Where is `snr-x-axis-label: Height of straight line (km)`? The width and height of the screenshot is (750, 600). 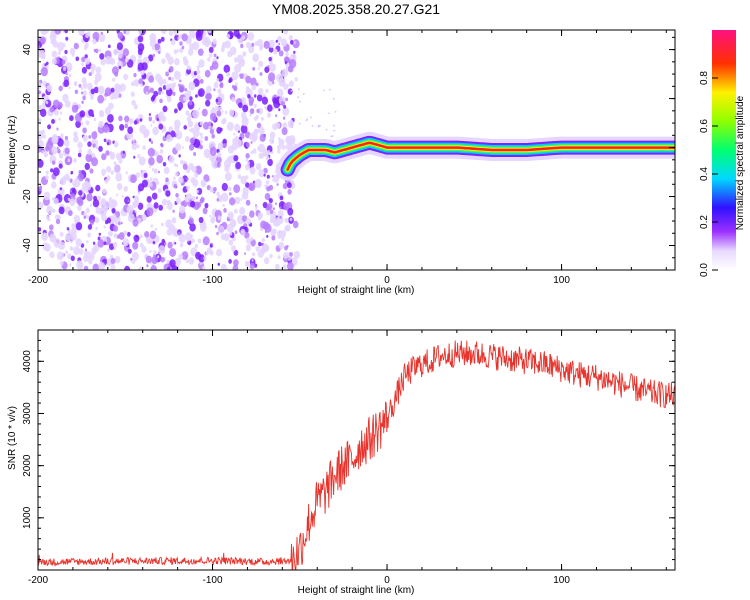
snr-x-axis-label: Height of straight line (km) is located at coordinates (356, 590).